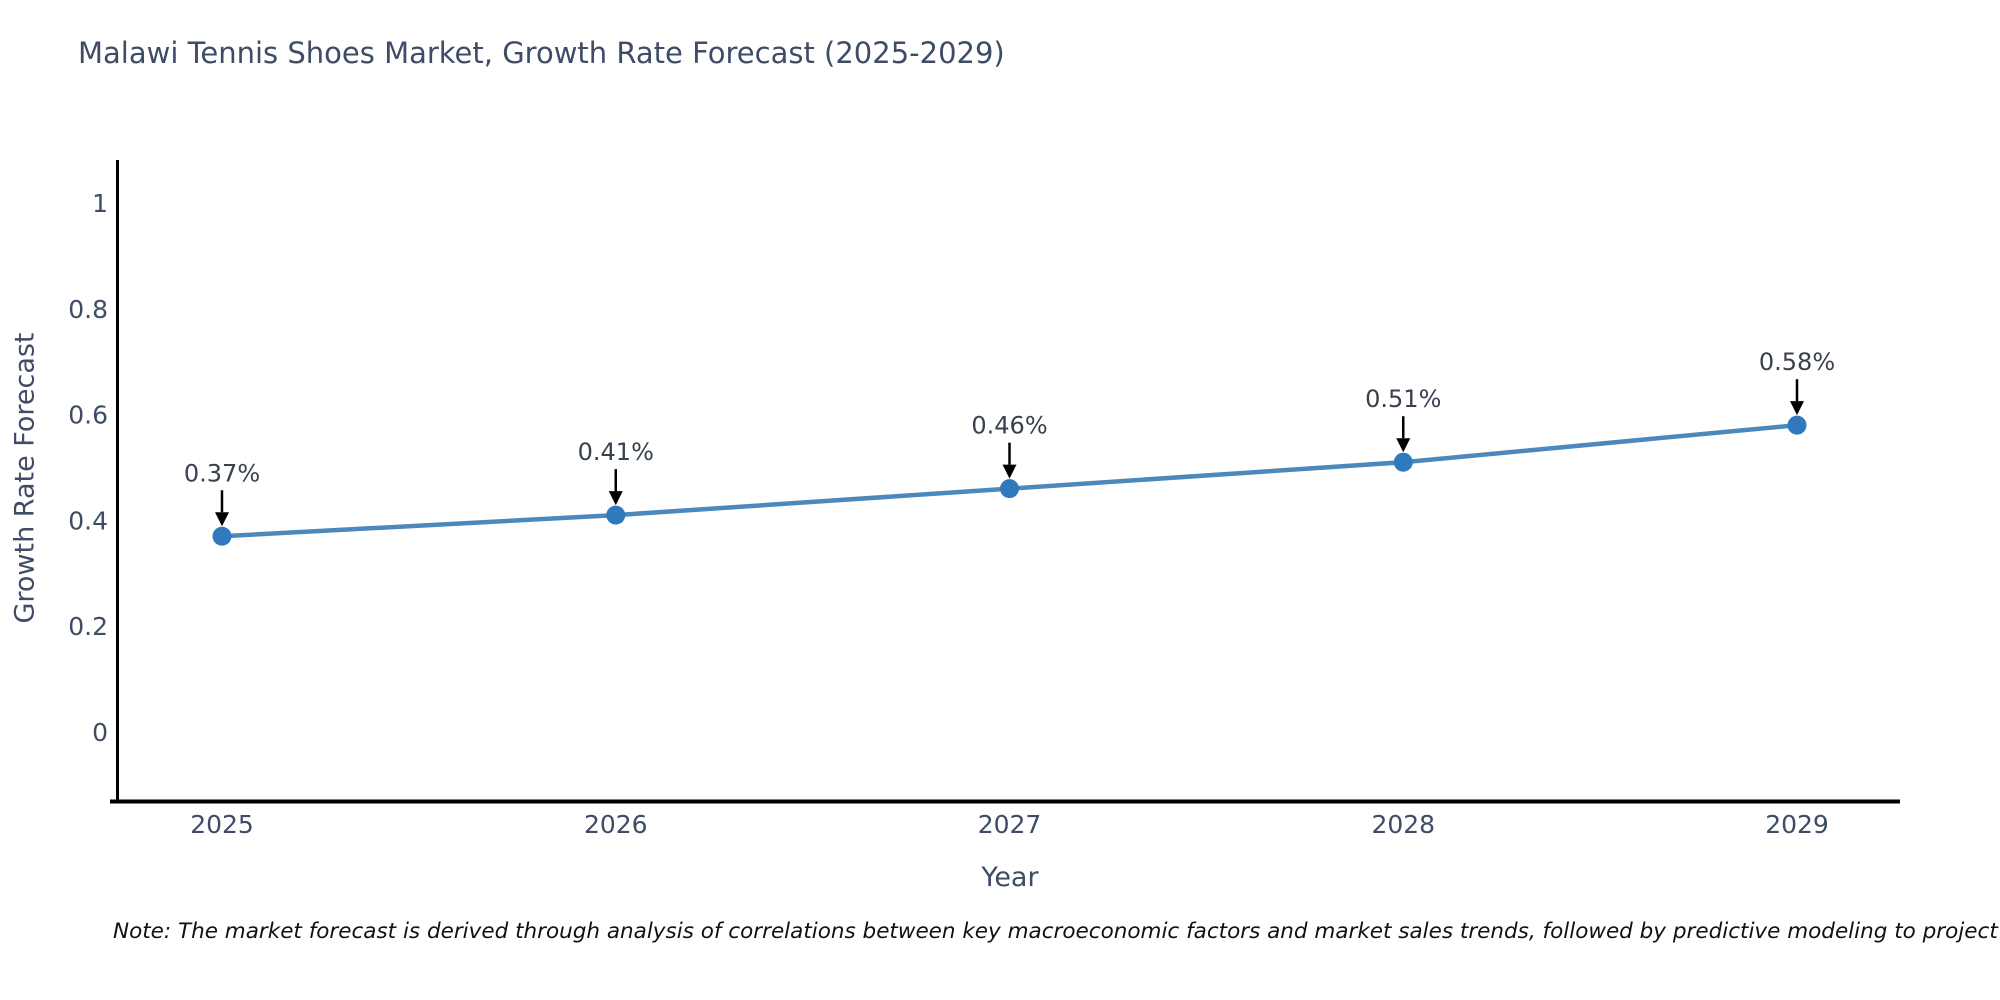 This screenshot has height=1000, width=2000. I want to click on data-point-label: 0.58%, so click(1797, 362).